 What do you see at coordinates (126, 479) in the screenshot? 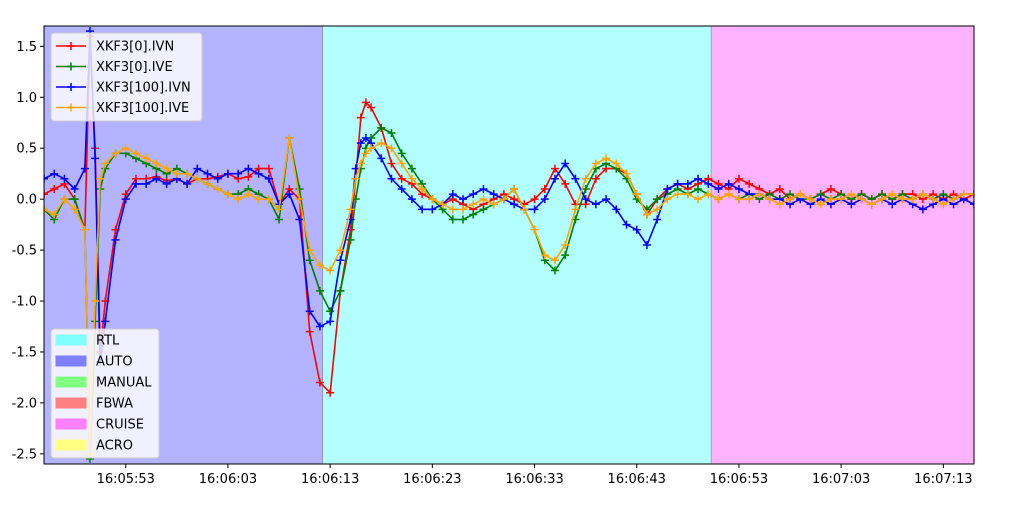
I see `x-tick-label: 16:05:53` at bounding box center [126, 479].